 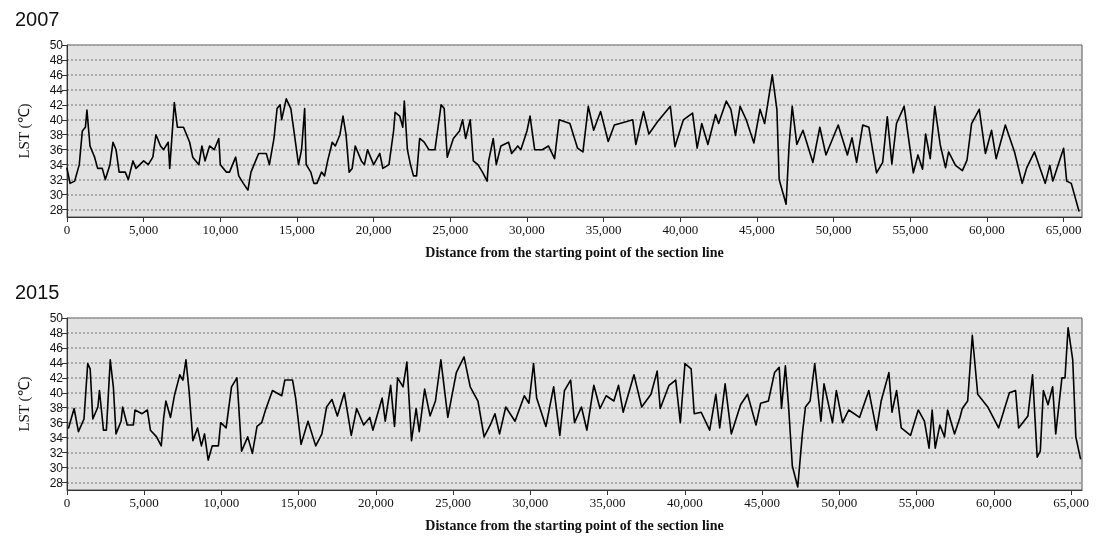 What do you see at coordinates (37, 292) in the screenshot?
I see `chart-title: 2015` at bounding box center [37, 292].